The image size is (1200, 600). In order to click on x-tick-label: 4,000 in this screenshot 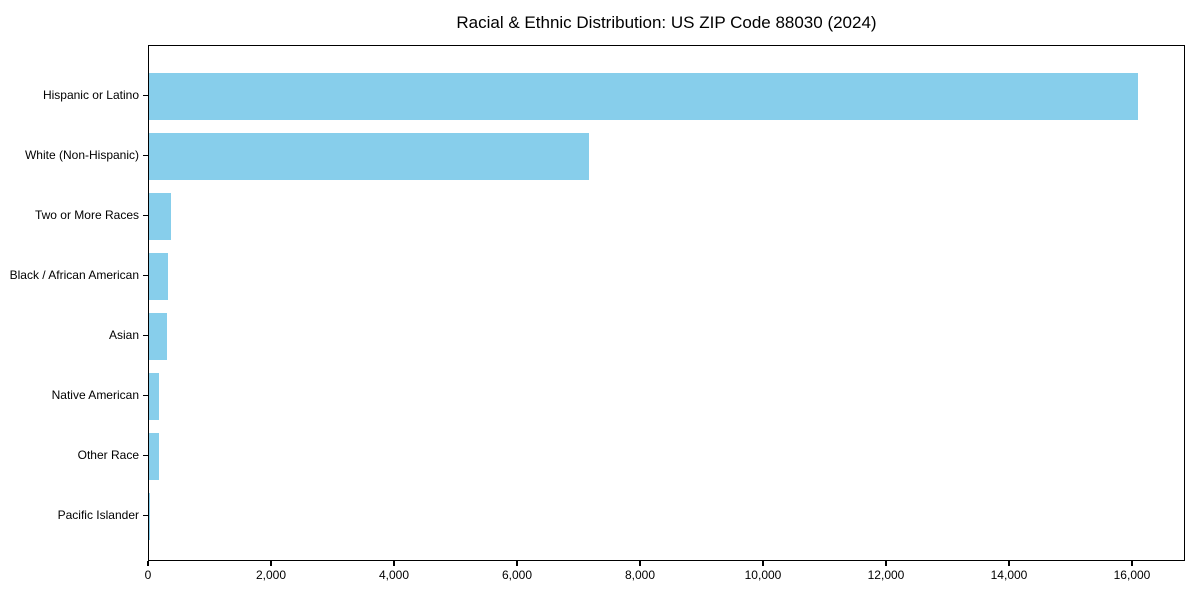, I will do `click(393, 575)`.